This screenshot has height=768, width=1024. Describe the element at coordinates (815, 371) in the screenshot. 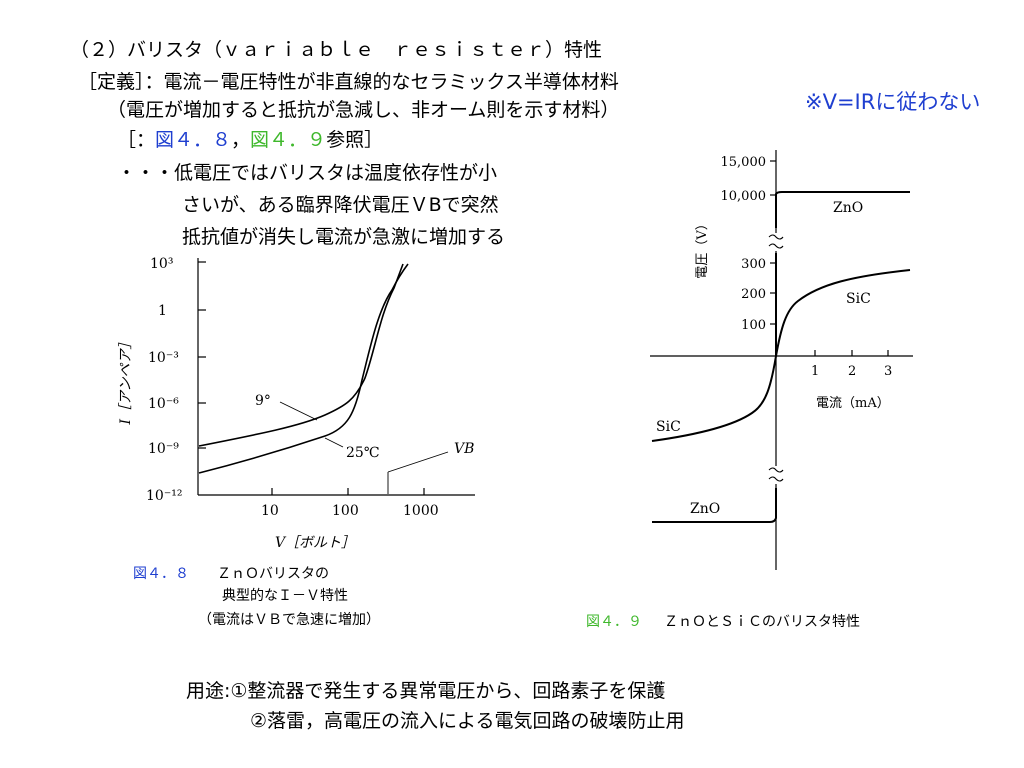

I see `fig9-xtick-1: 1` at that location.